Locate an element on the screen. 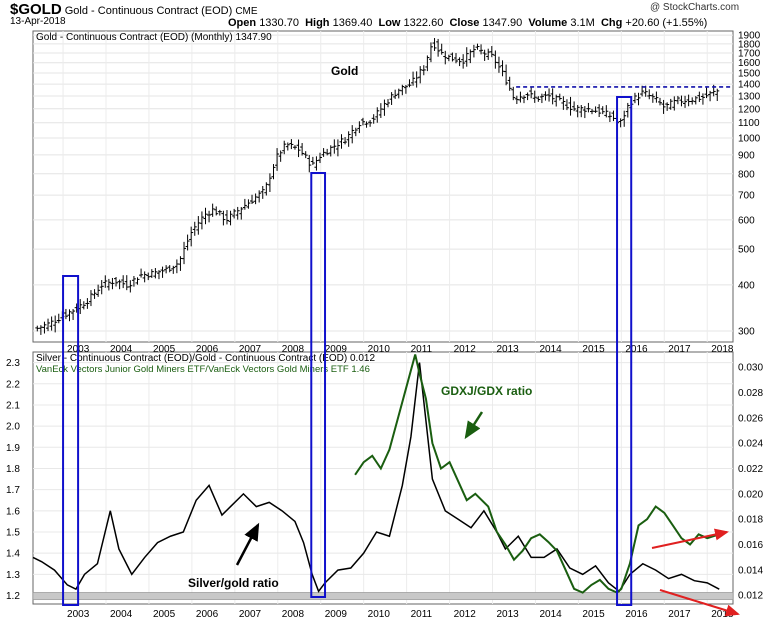  open-value: 1330.70 is located at coordinates (279, 23).